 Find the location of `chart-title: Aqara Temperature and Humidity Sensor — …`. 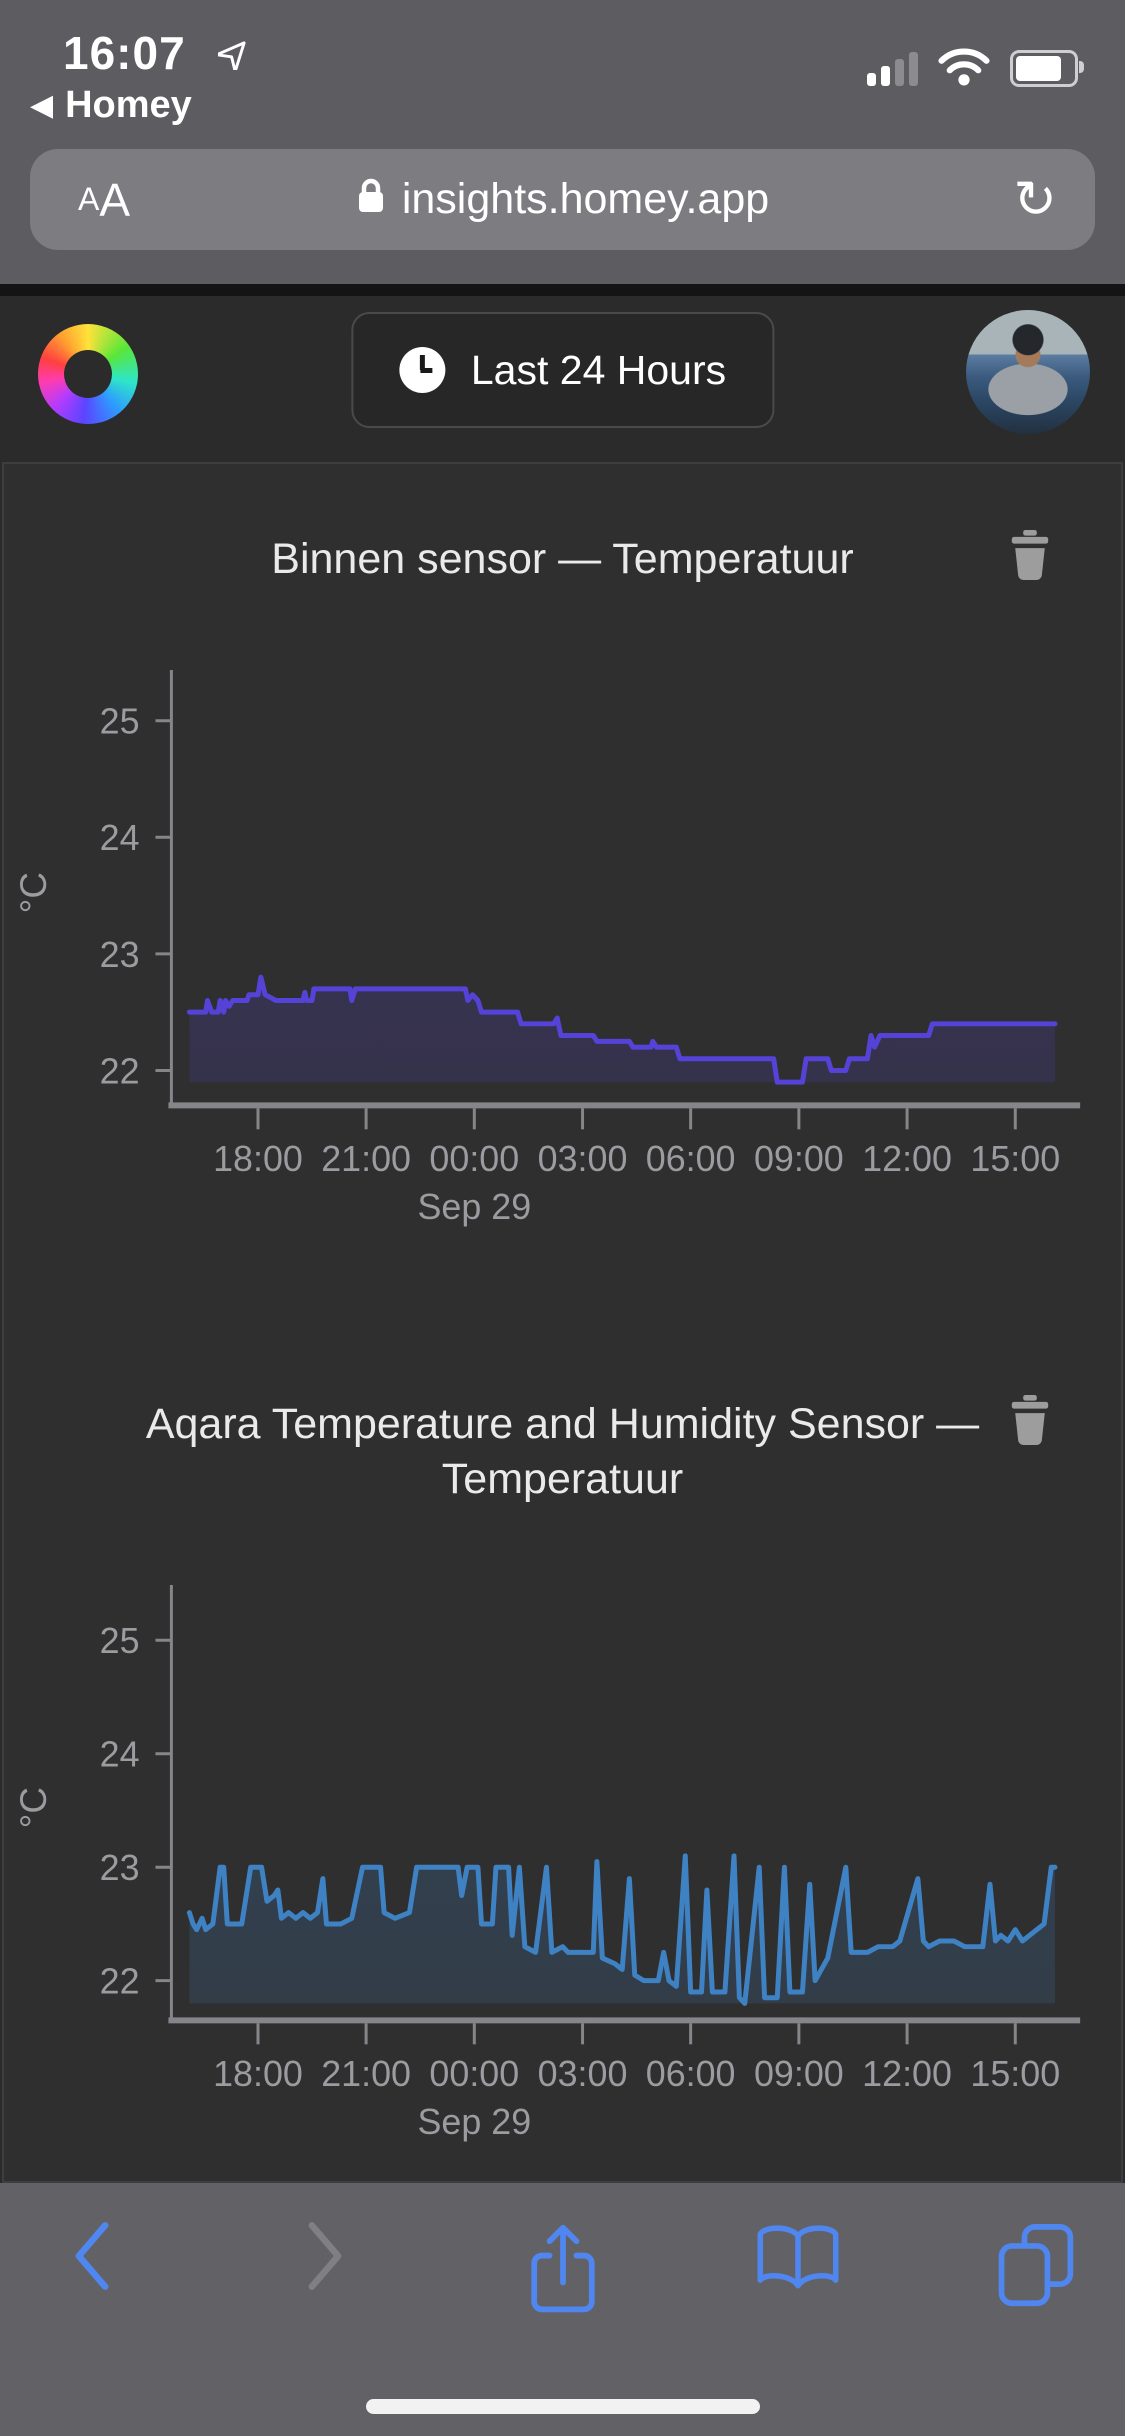

chart-title: Aqara Temperature and Humidity Sensor — … is located at coordinates (562, 1452).